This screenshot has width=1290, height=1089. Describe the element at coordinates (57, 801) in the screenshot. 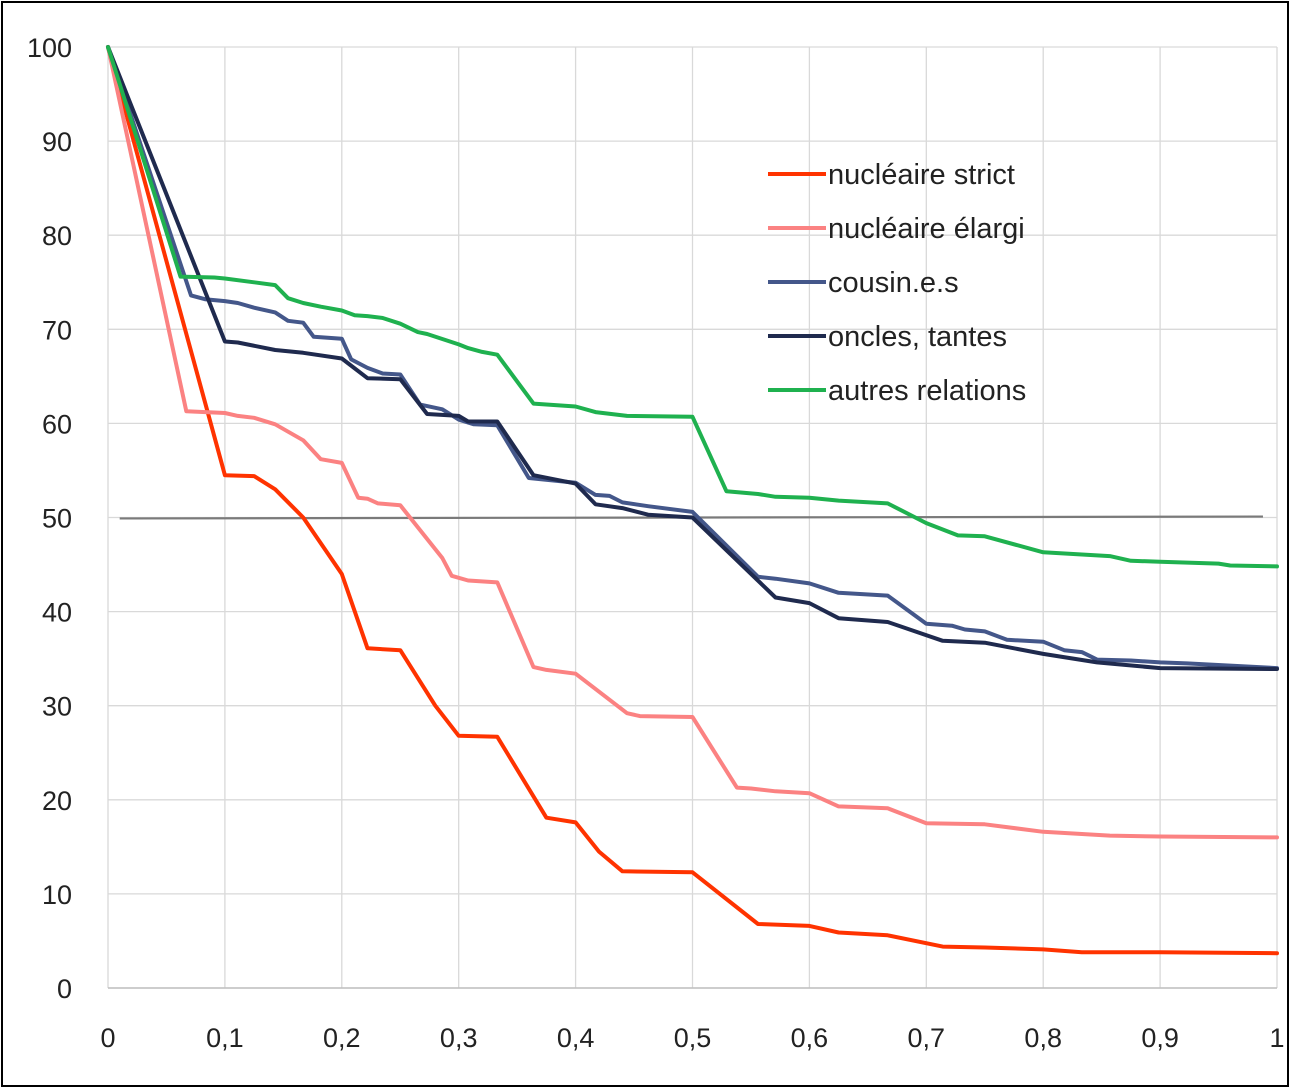

I see `y-tick-label: 20` at that location.